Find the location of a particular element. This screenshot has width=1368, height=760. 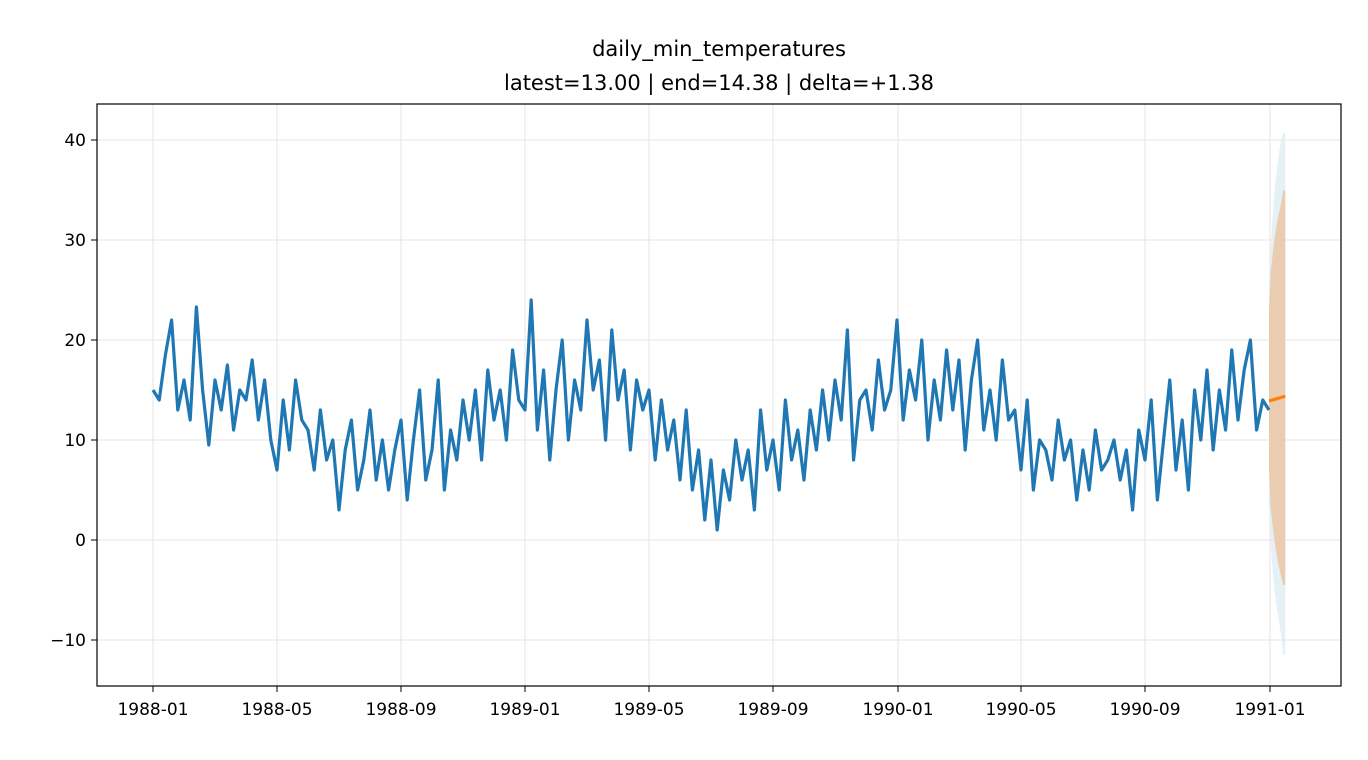

y-tick-label: 30 is located at coordinates (75, 241).